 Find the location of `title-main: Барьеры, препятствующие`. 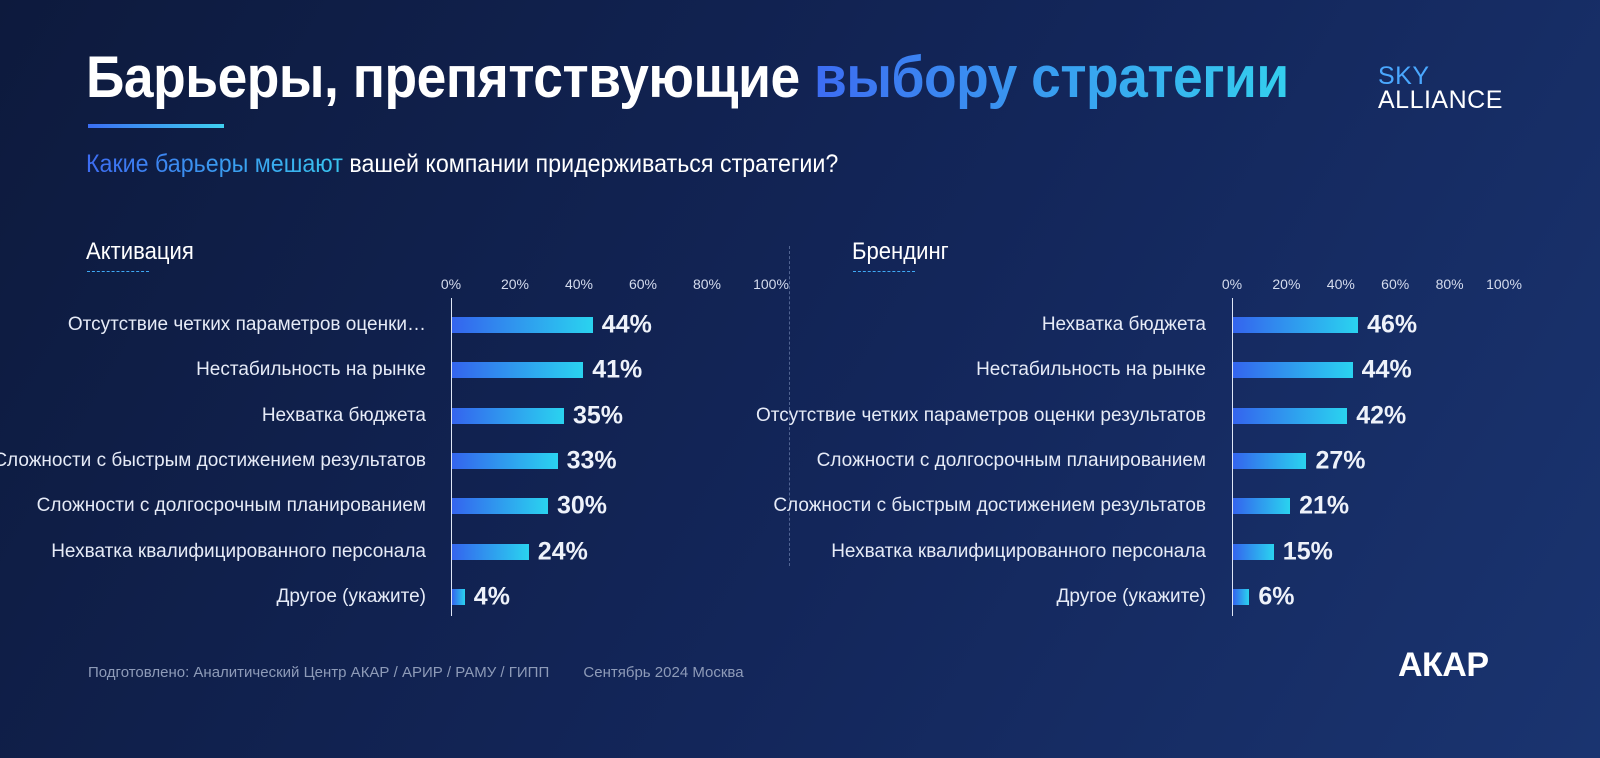

title-main: Барьеры, препятствующие is located at coordinates (443, 77).